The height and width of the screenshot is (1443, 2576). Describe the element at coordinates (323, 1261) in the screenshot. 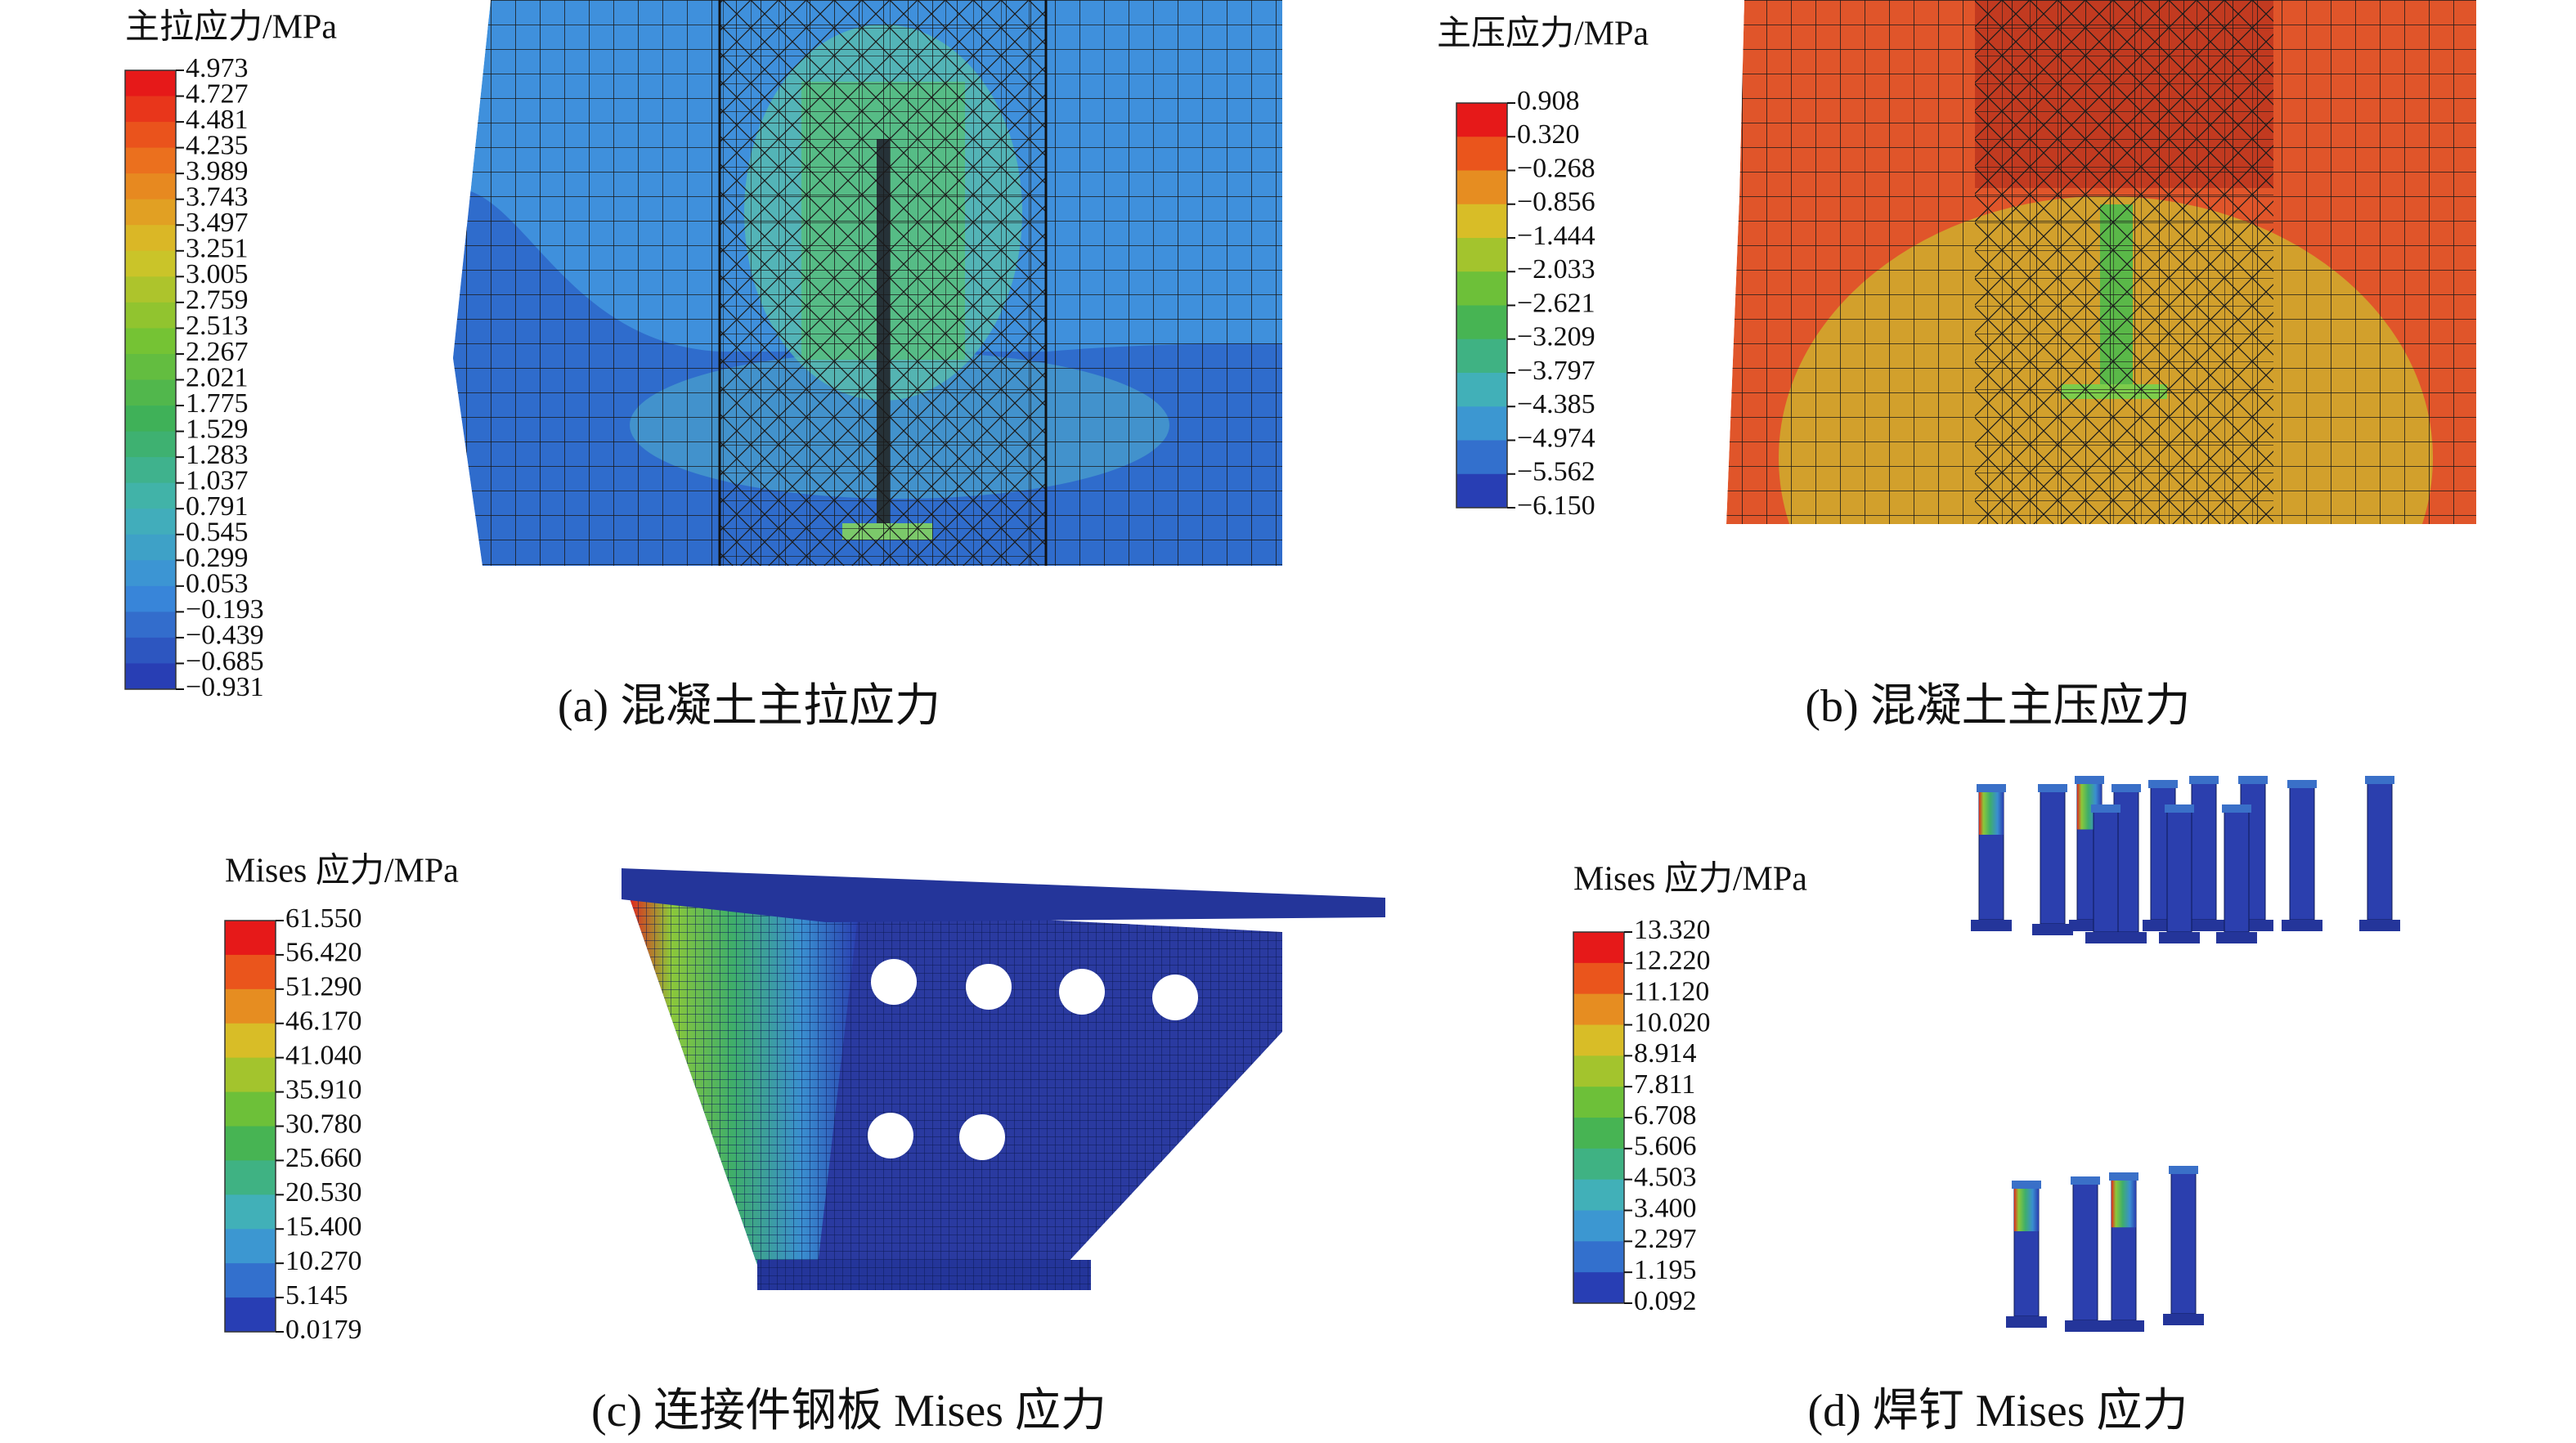

I see `legend-label: 10.270` at that location.